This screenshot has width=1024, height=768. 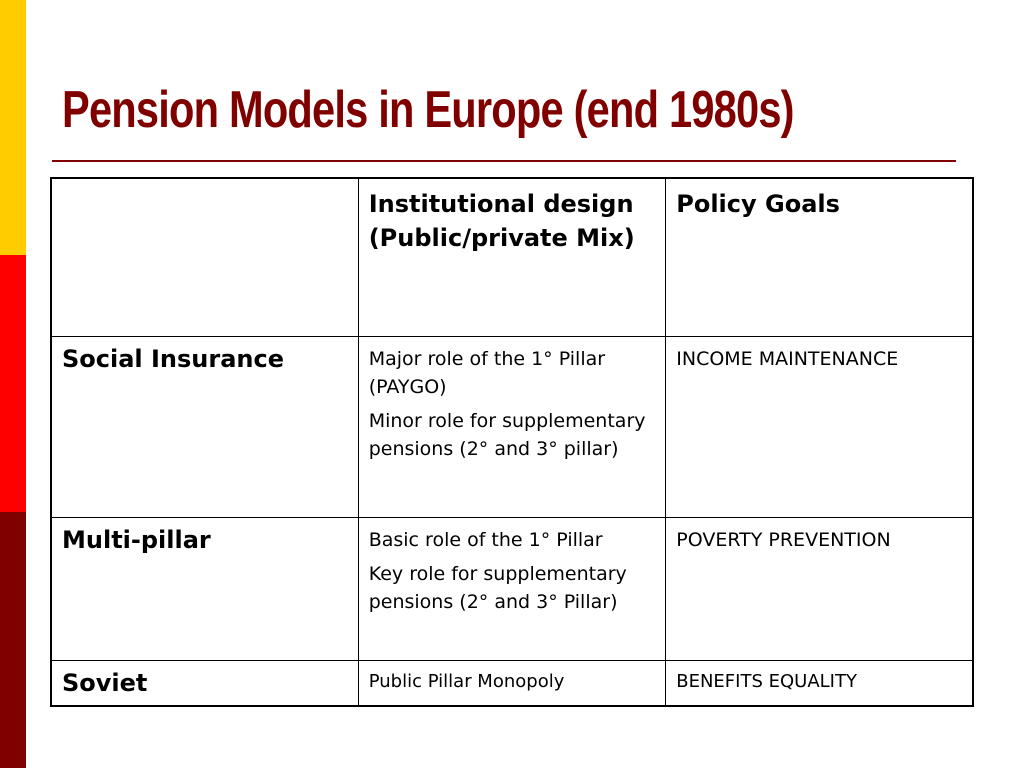 I want to click on header-policy-goals: Policy Goals, so click(x=819, y=257).